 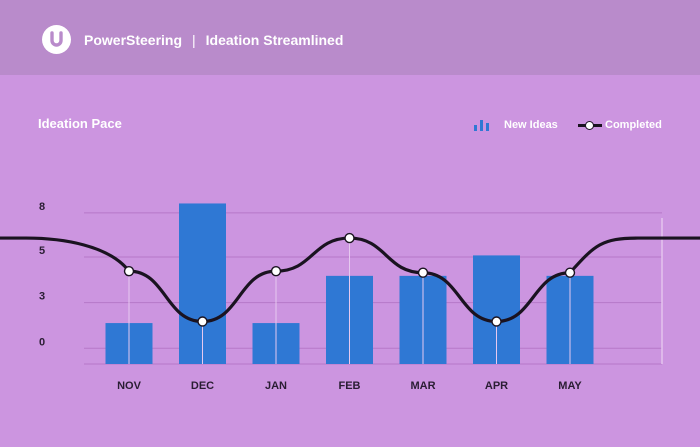 I want to click on y-tick-label: 8, so click(x=42, y=207).